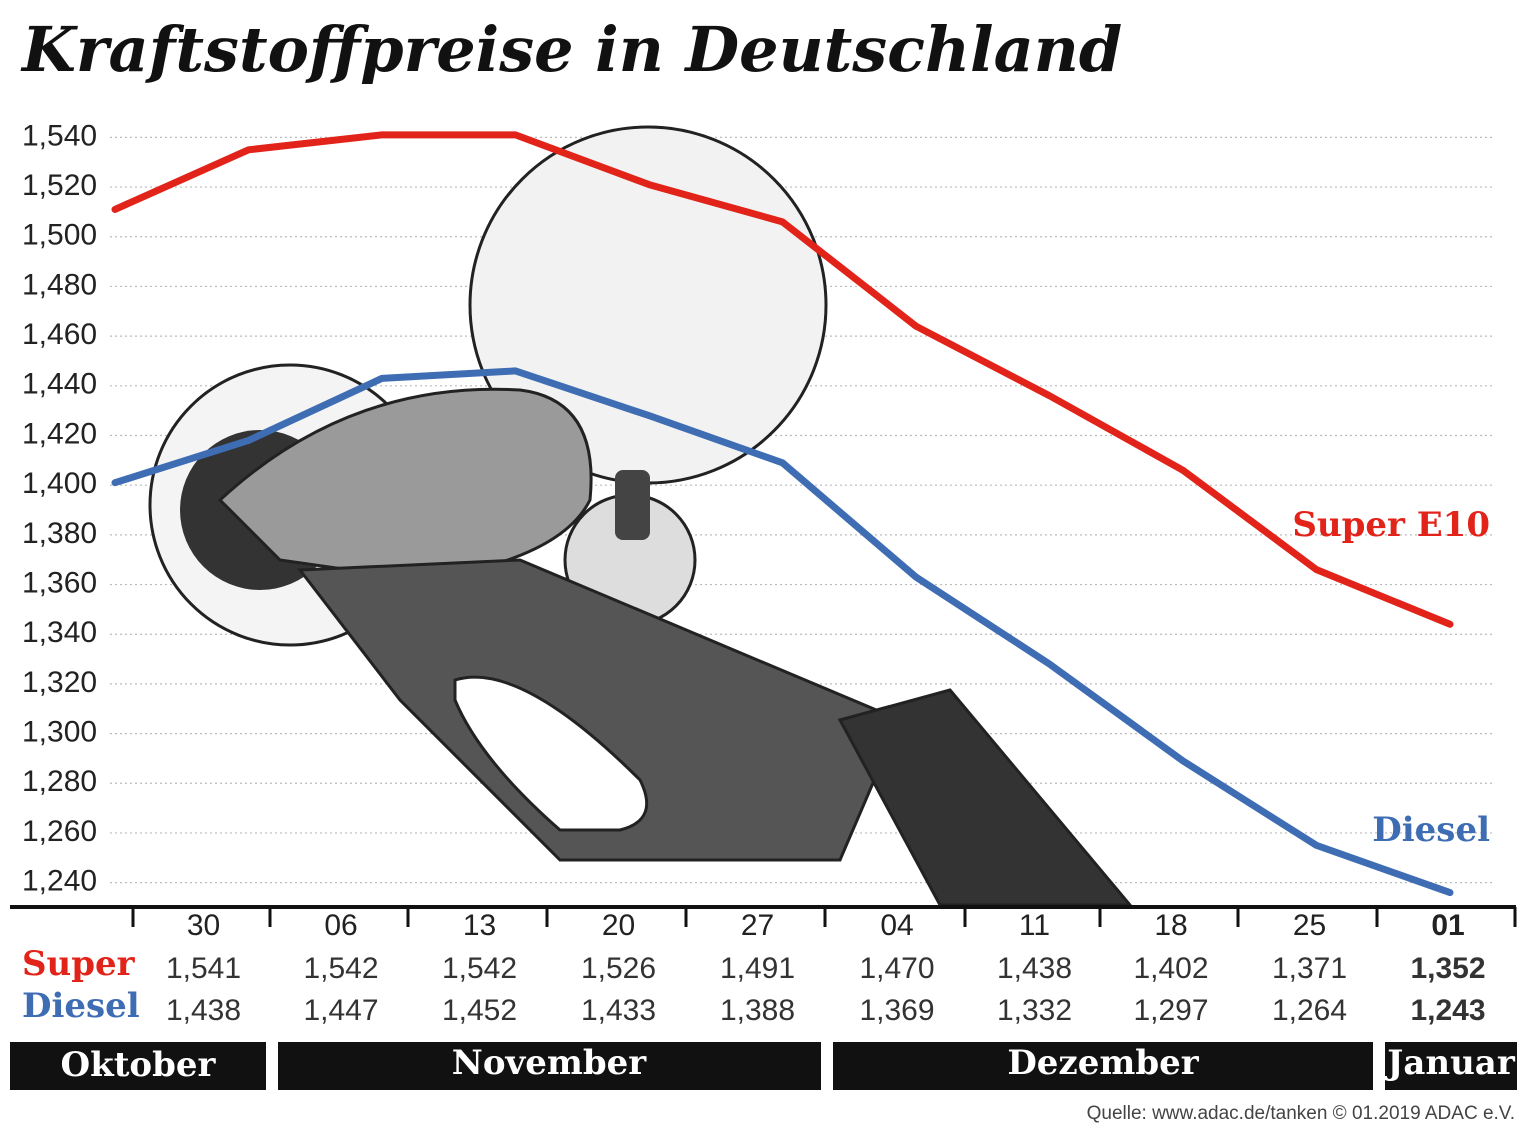 This screenshot has width=1536, height=1135. I want to click on row-label: Diesel, so click(81, 1006).